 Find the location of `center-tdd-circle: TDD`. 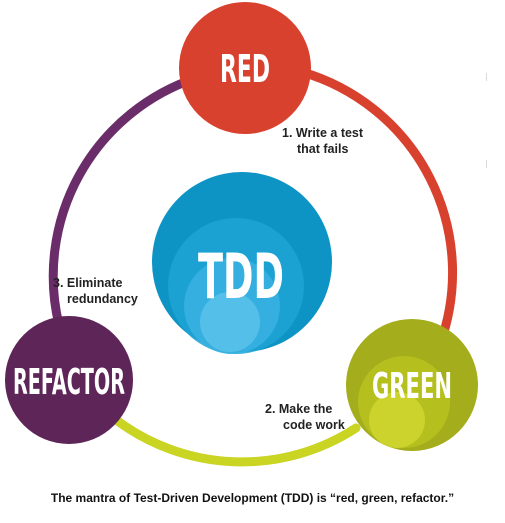

center-tdd-circle: TDD is located at coordinates (242, 263).